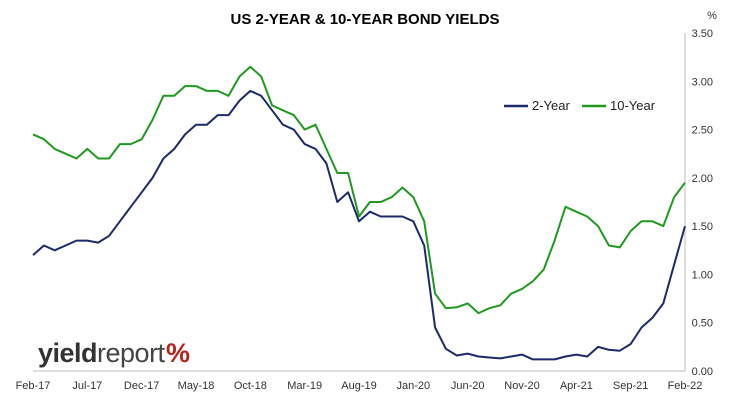 This screenshot has width=731, height=400. Describe the element at coordinates (250, 386) in the screenshot. I see `x-tick-label: Oct-18` at that location.